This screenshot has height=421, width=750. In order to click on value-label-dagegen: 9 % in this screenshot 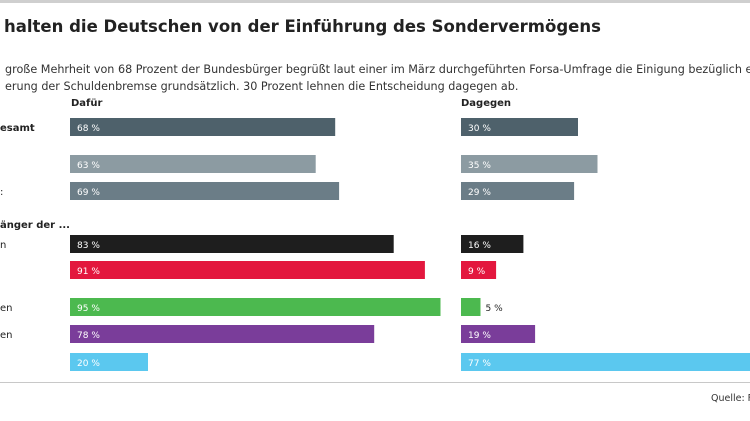, I will do `click(477, 272)`.